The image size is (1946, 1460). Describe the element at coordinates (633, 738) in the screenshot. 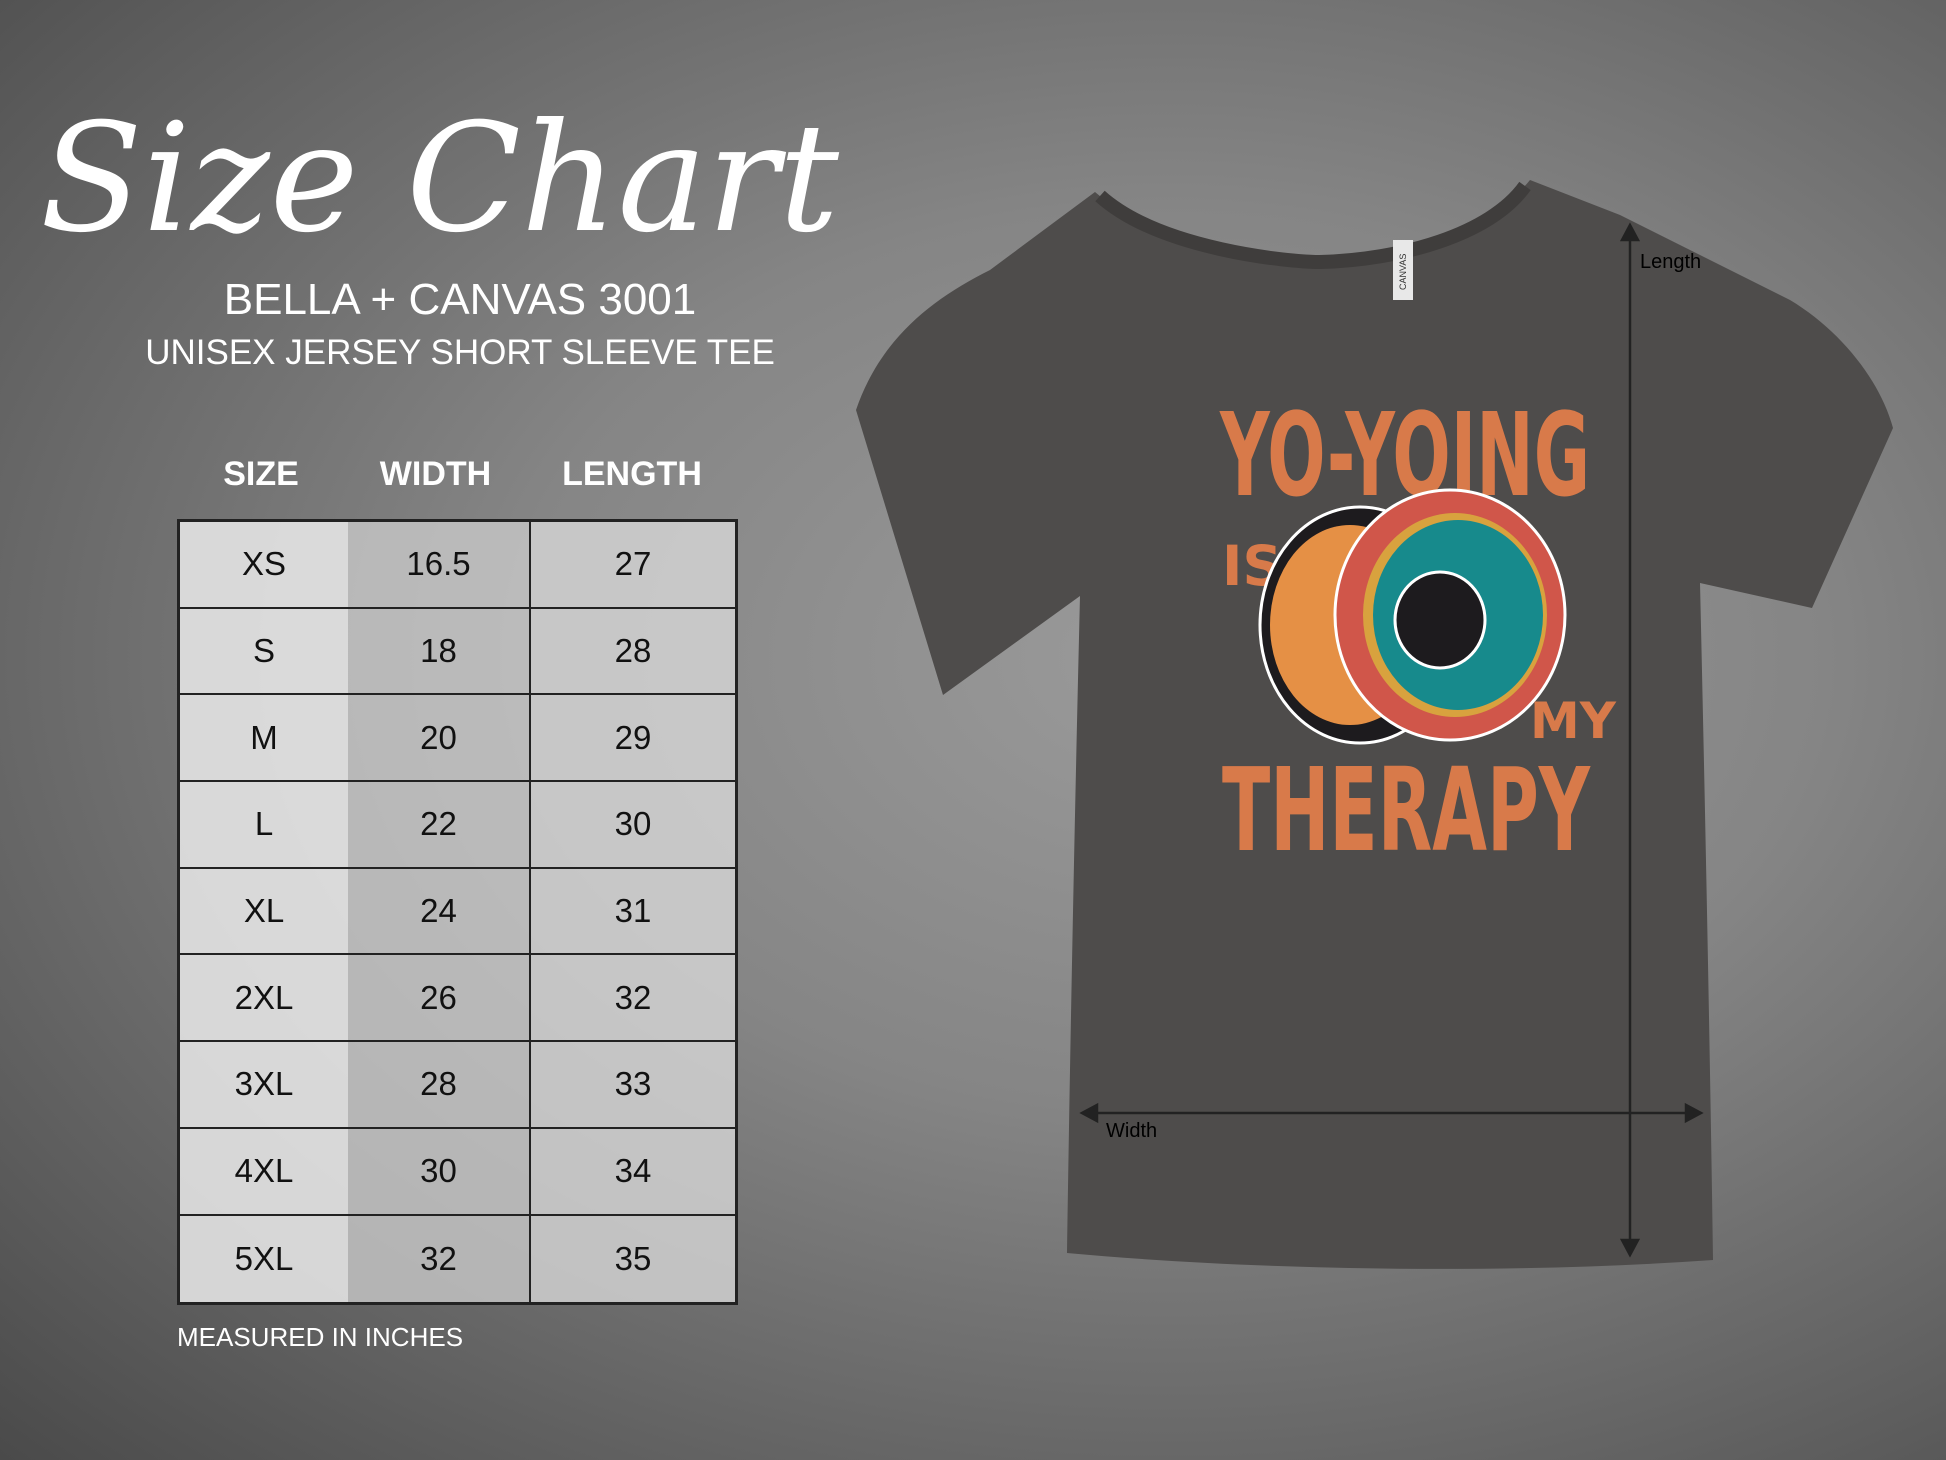

I see `cell-length: 29` at that location.